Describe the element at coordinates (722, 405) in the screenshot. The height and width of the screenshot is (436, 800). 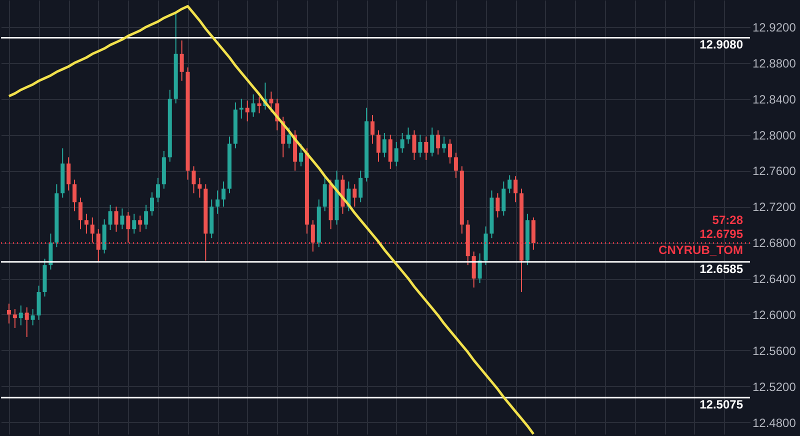
I see `ref-line-label: 12.5075` at that location.